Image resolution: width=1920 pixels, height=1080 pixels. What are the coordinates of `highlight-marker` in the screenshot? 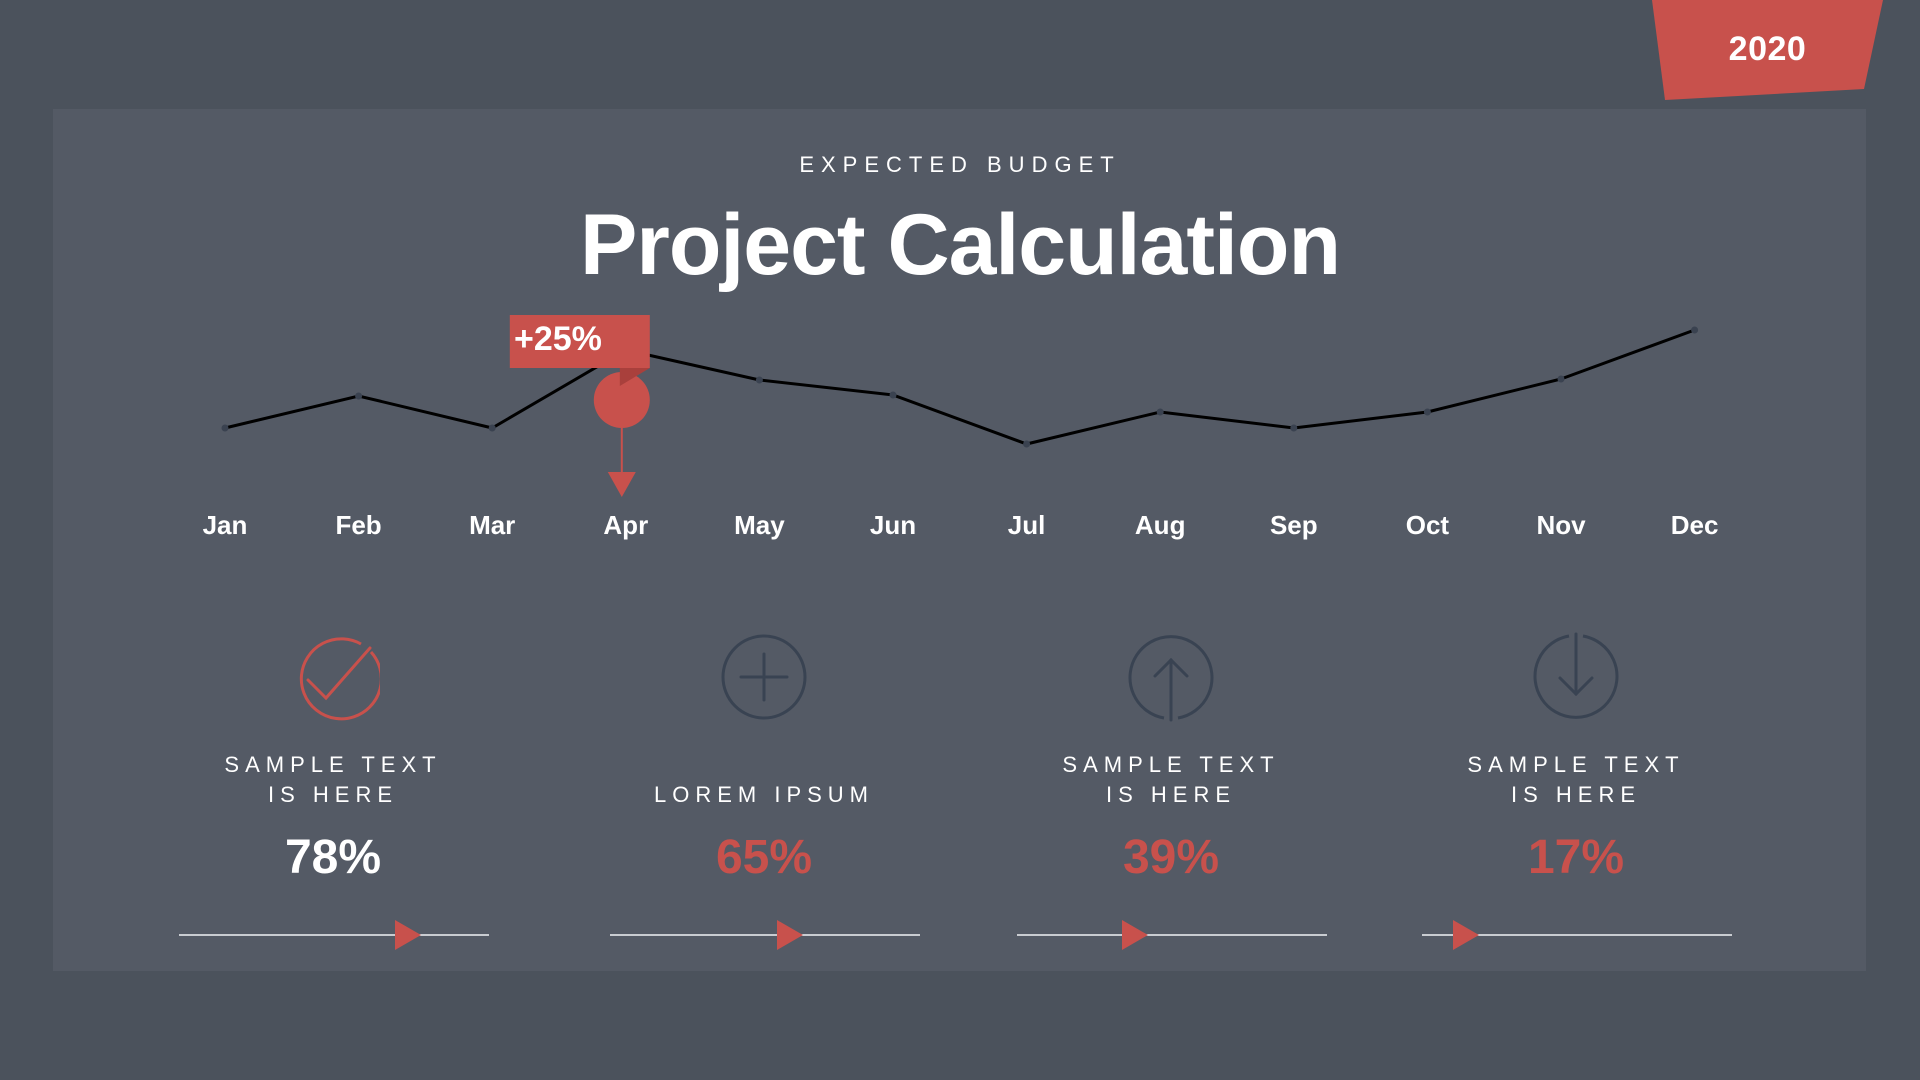 It's located at (579, 406).